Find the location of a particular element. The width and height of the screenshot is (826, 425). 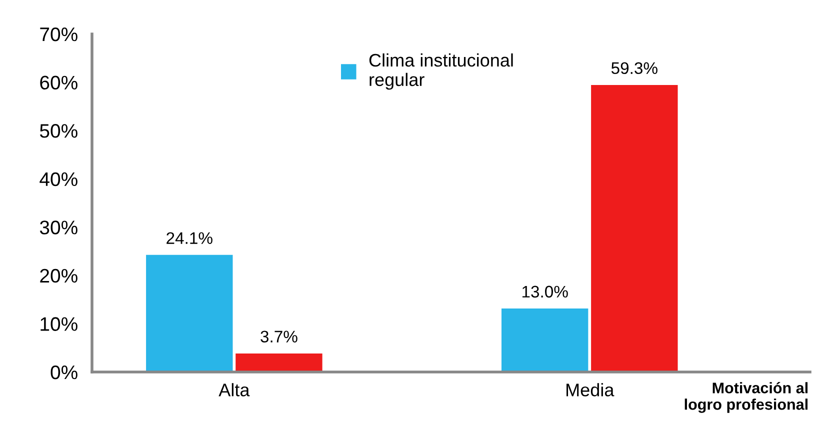

x-tick-label: Alta is located at coordinates (234, 389).